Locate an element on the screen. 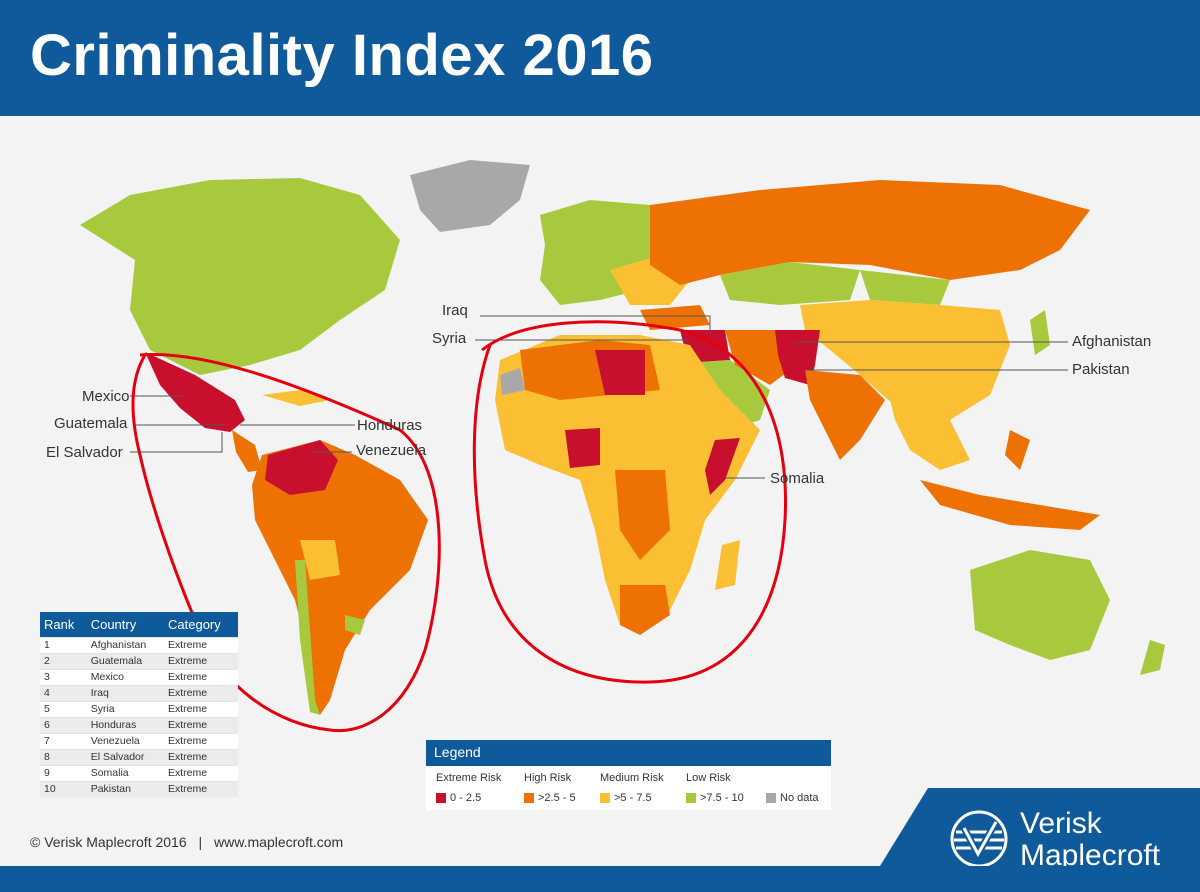 The image size is (1200, 892). legend-extreme-range: 0 - 2.5 is located at coordinates (466, 798).